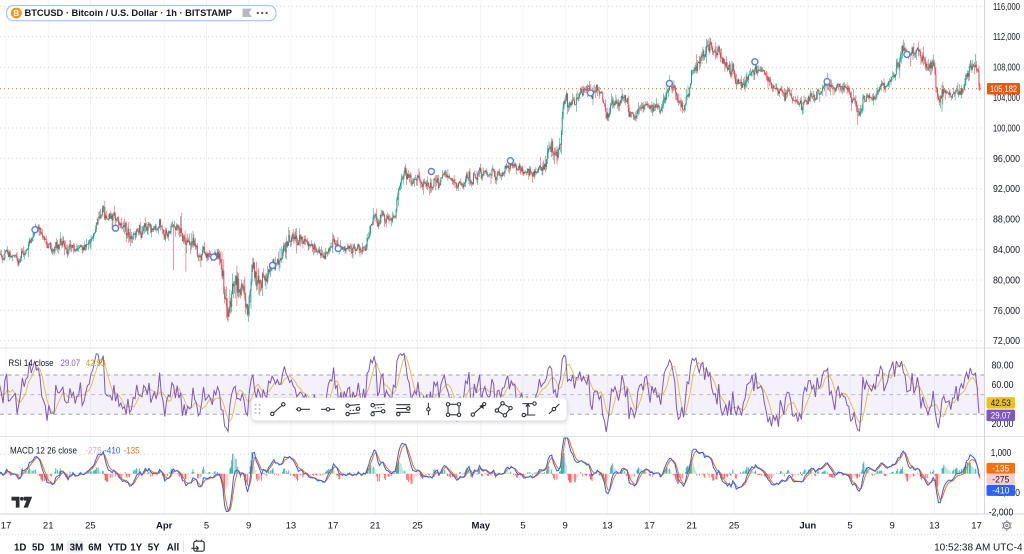 This screenshot has height=554, width=1024. What do you see at coordinates (978, 548) in the screenshot?
I see `svg-text: 10:52:38 AM UTC-4` at bounding box center [978, 548].